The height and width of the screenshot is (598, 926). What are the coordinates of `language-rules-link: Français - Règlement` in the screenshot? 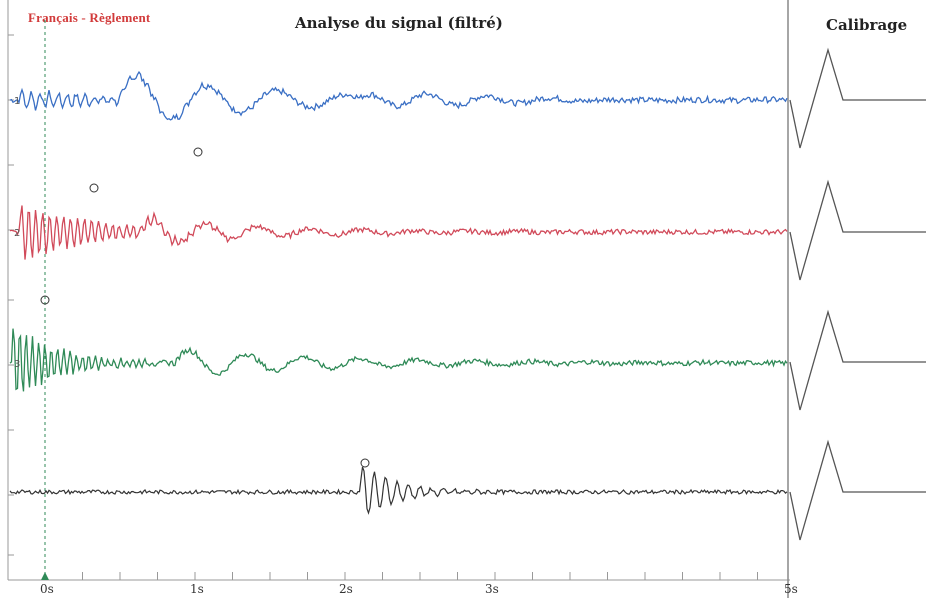 It's located at (89, 17).